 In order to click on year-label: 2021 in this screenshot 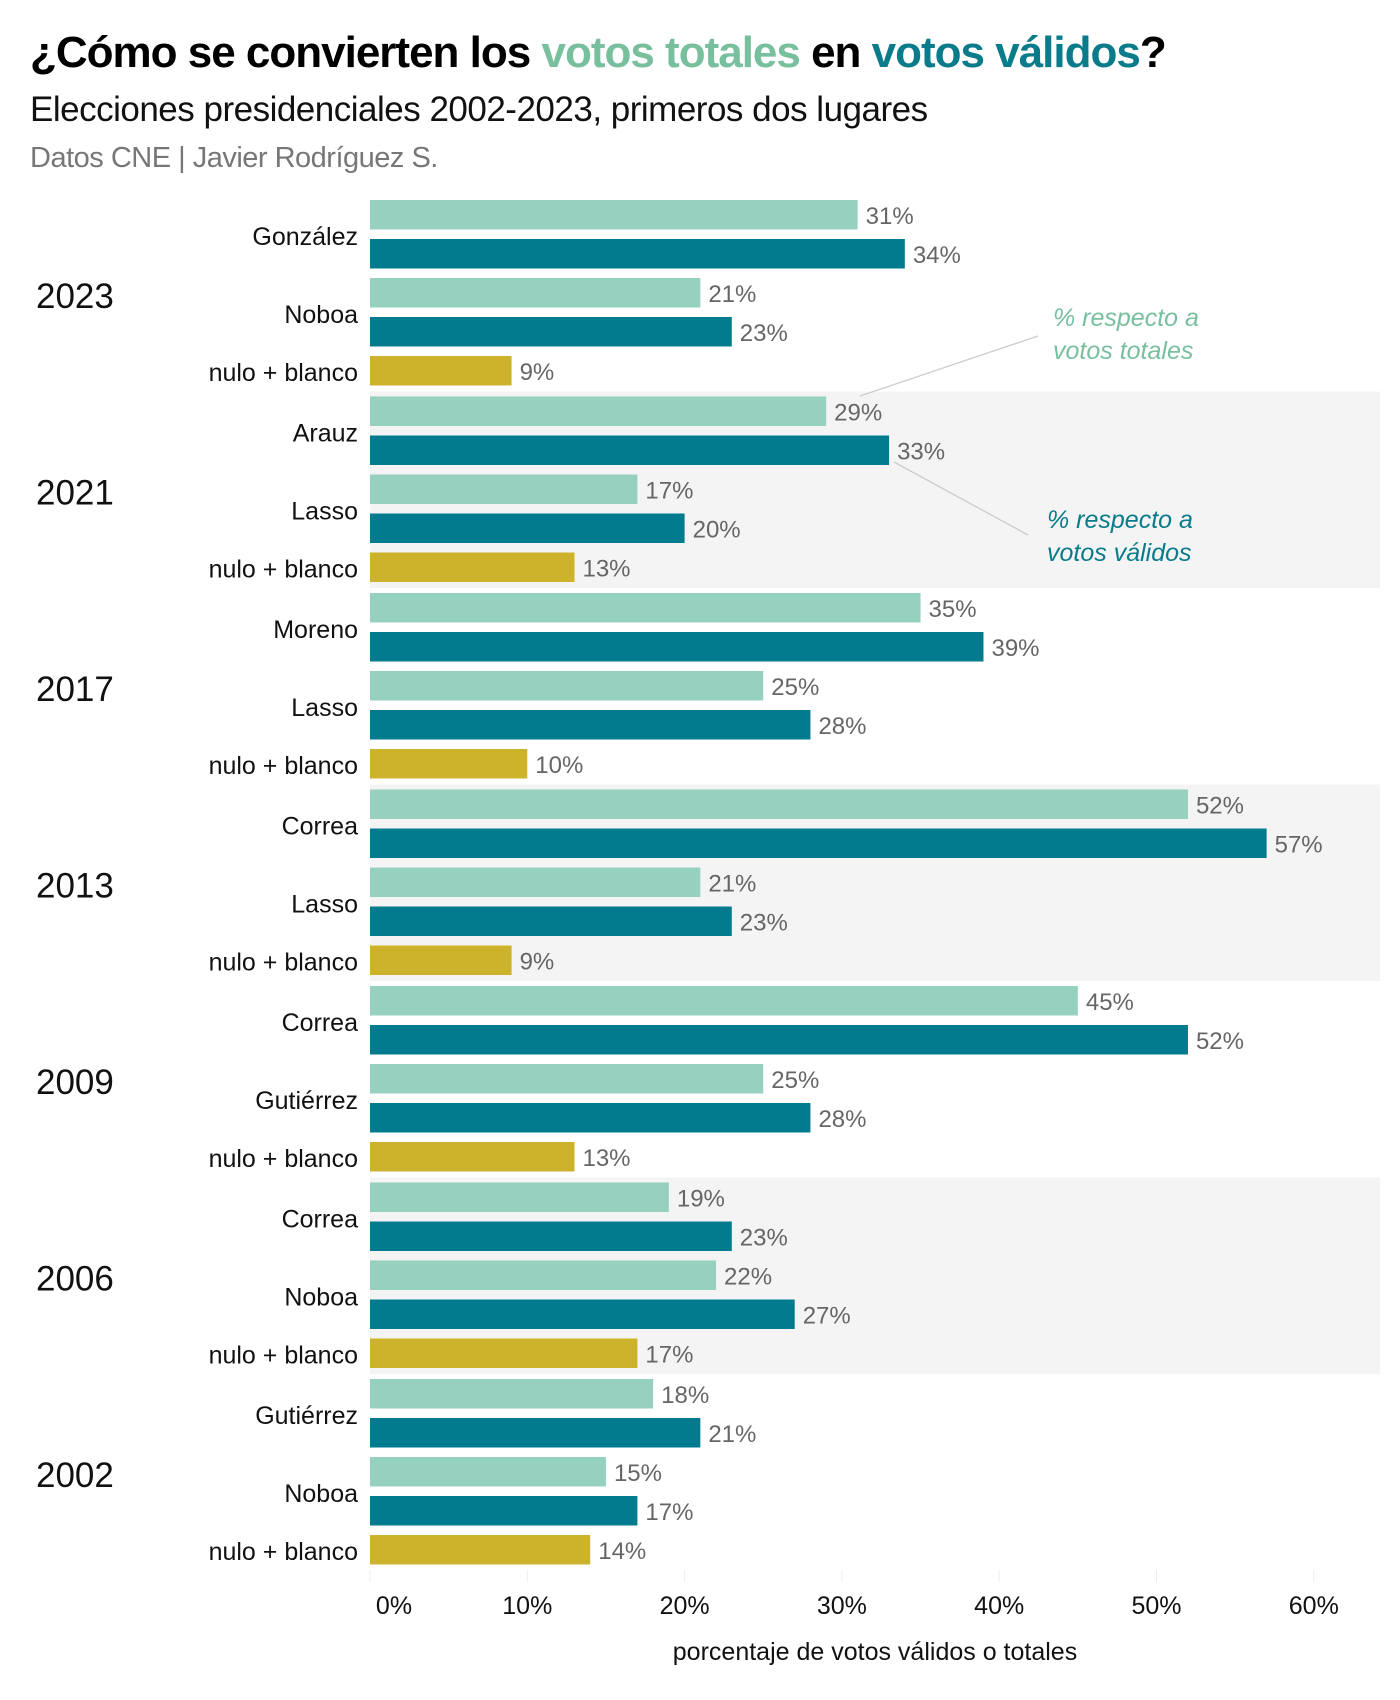, I will do `click(75, 493)`.